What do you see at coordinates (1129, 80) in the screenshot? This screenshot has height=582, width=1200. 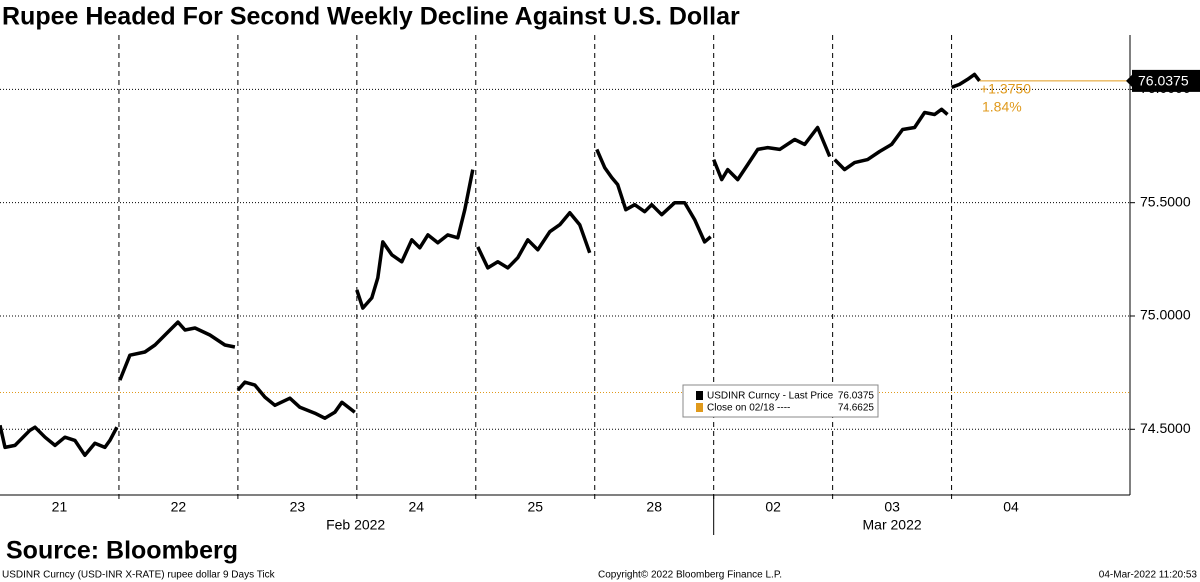 I see `last-price-pointer` at bounding box center [1129, 80].